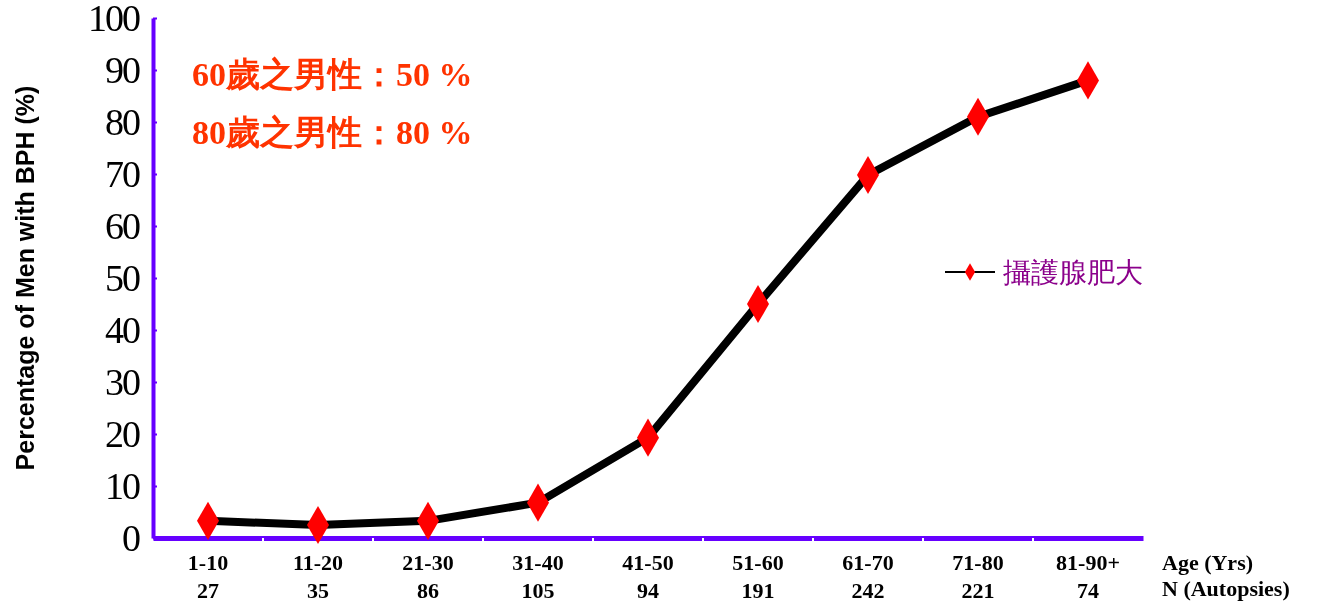 This screenshot has width=1325, height=613. Describe the element at coordinates (758, 576) in the screenshot. I see `x-tick-label: 51-60 191` at that location.